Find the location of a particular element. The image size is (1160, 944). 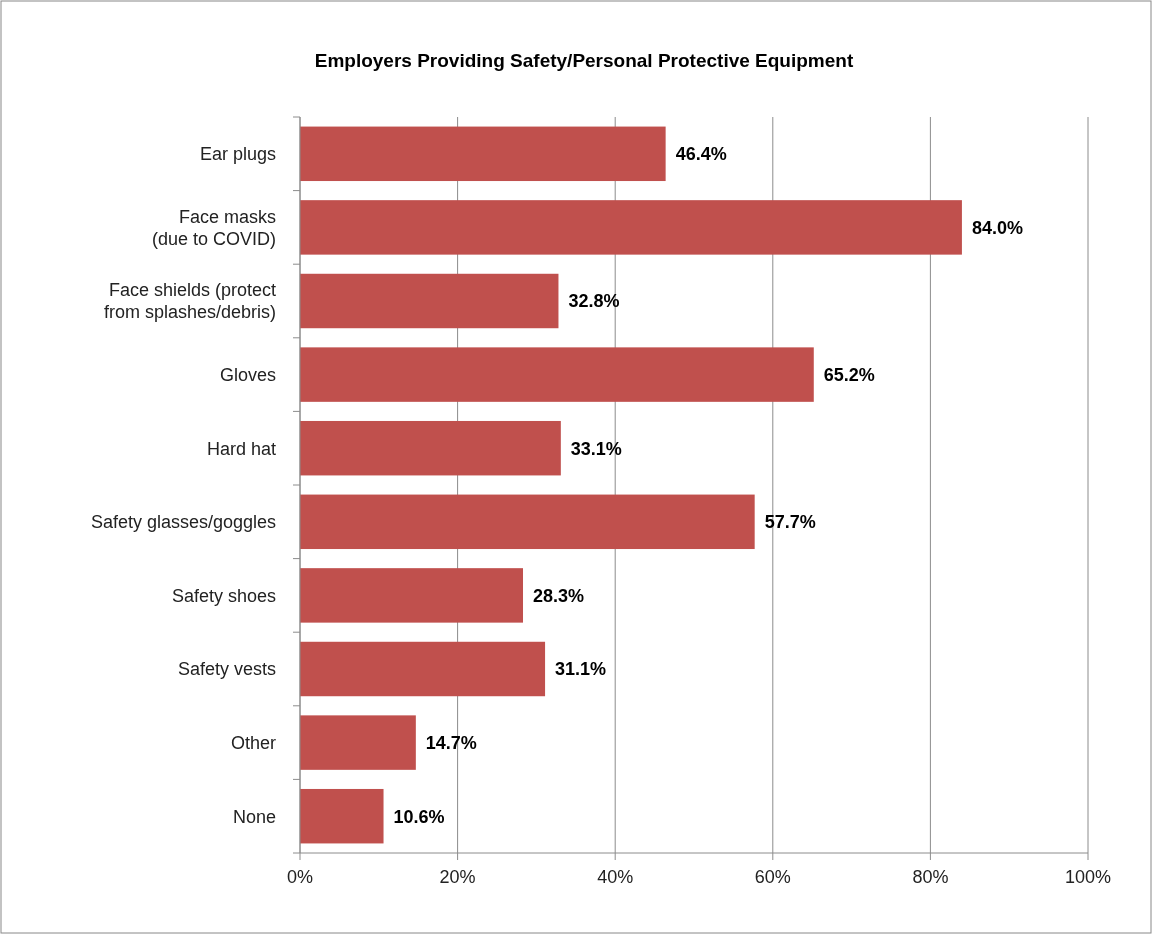

chart-title: Employers Providing Safety/Personal Protective Equipment is located at coordinates (584, 60).